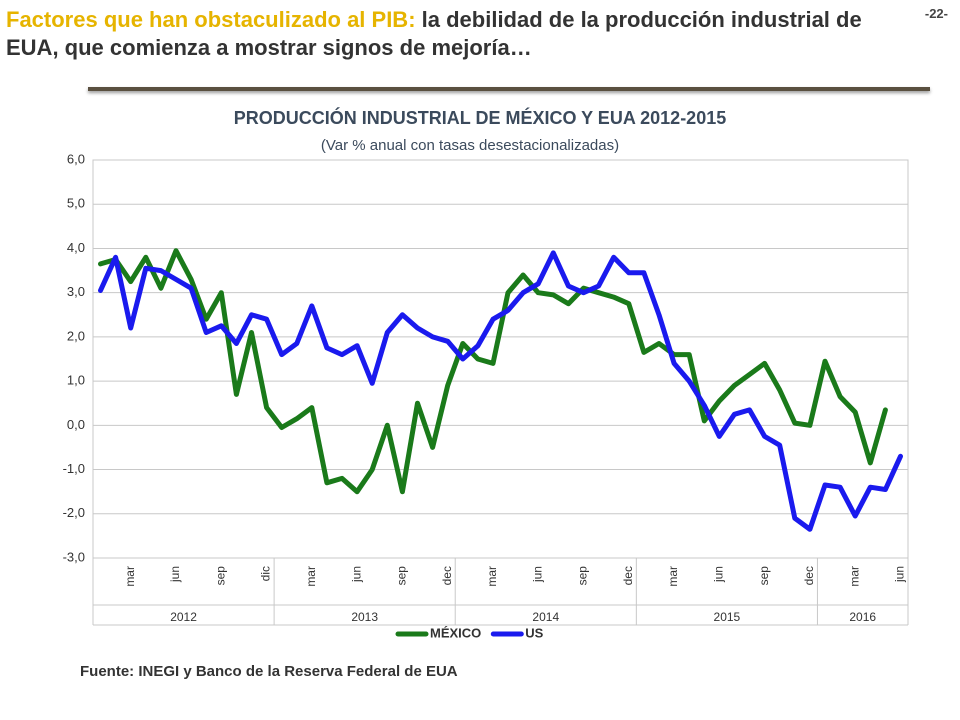 The width and height of the screenshot is (960, 720). Describe the element at coordinates (74, 468) in the screenshot. I see `y-tick-label: -1,0` at that location.